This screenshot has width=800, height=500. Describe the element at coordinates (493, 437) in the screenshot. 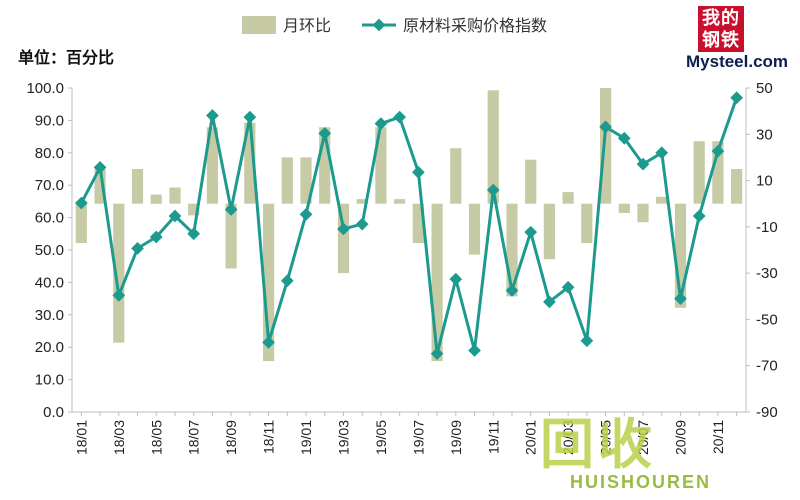

I see `x-tick-label-19/11: 19/11` at that location.